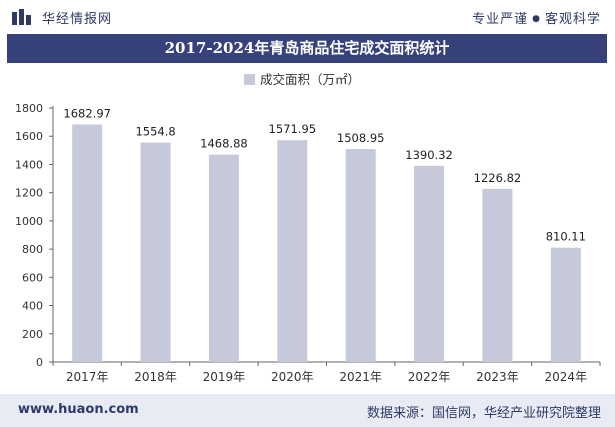  Describe the element at coordinates (29, 193) in the screenshot. I see `y-tick-label: 1200` at that location.